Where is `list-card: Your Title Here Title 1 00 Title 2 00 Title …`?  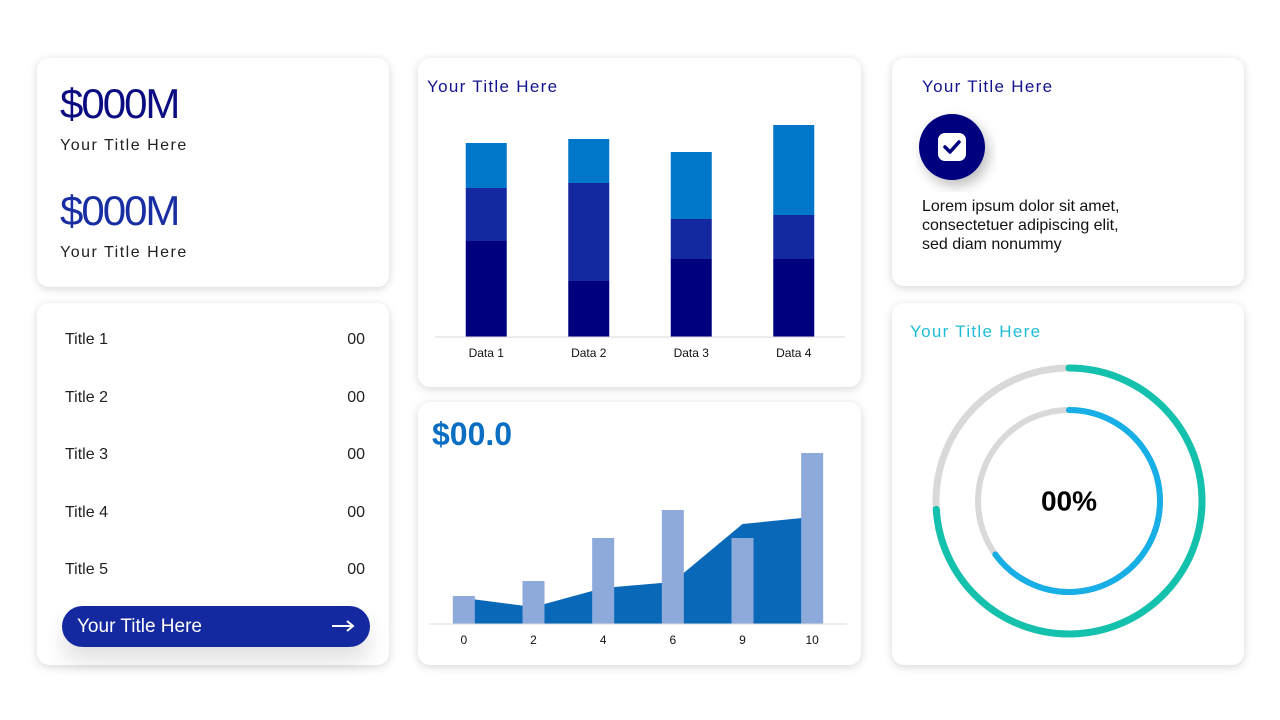 list-card: Your Title Here Title 1 00 Title 2 00 Title … is located at coordinates (213, 484).